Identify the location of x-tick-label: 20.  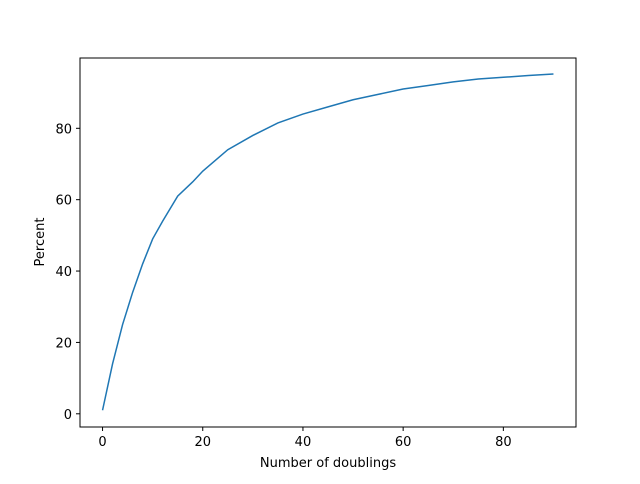
(202, 442).